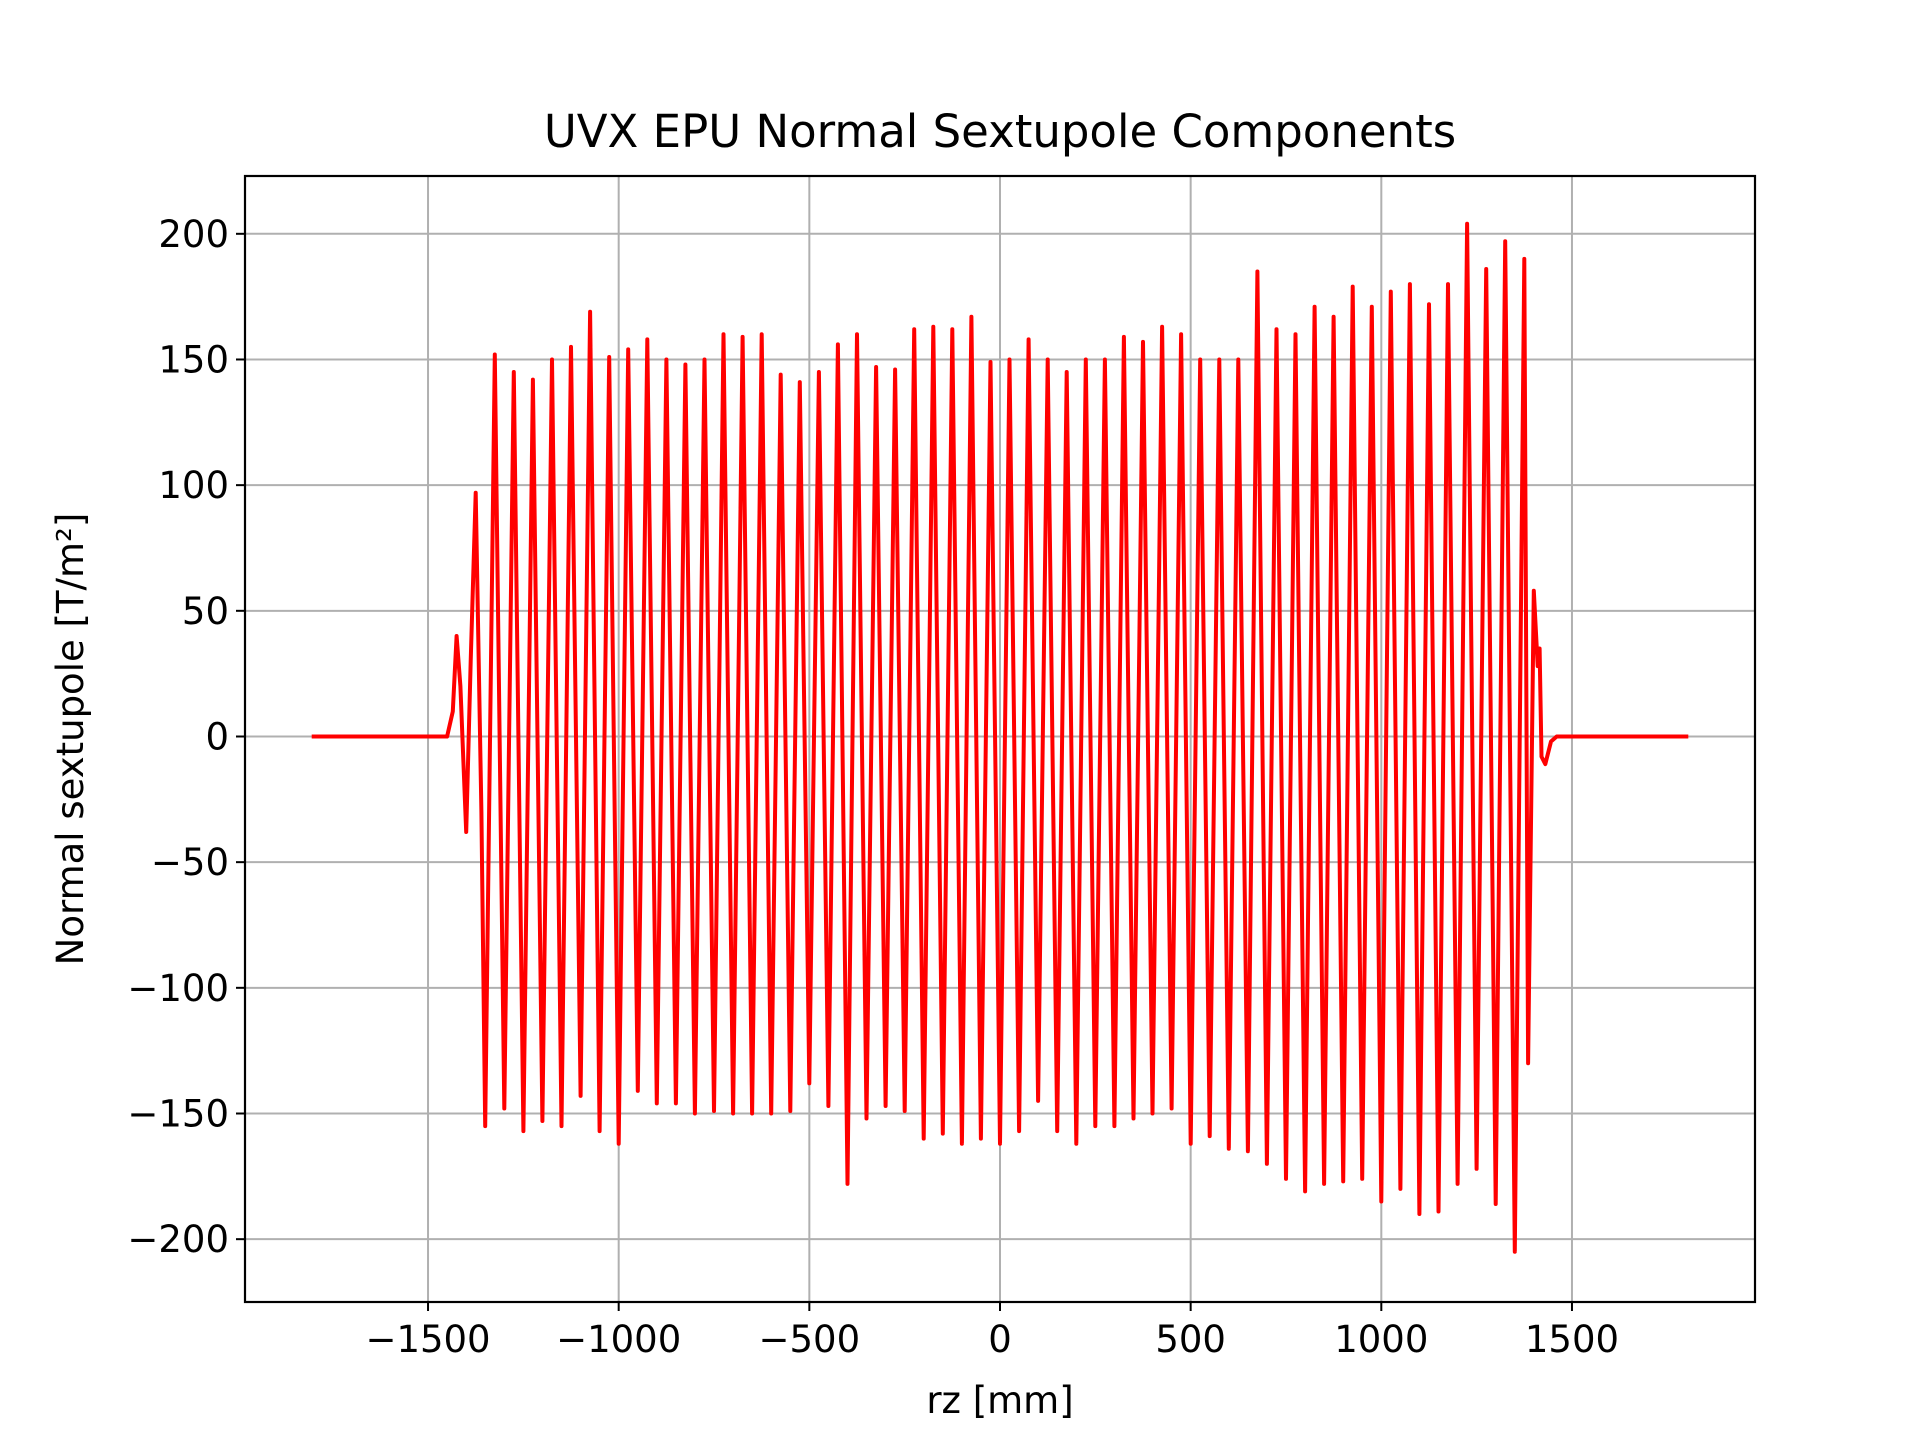  What do you see at coordinates (205, 611) in the screenshot?
I see `y-tick-label: 50` at bounding box center [205, 611].